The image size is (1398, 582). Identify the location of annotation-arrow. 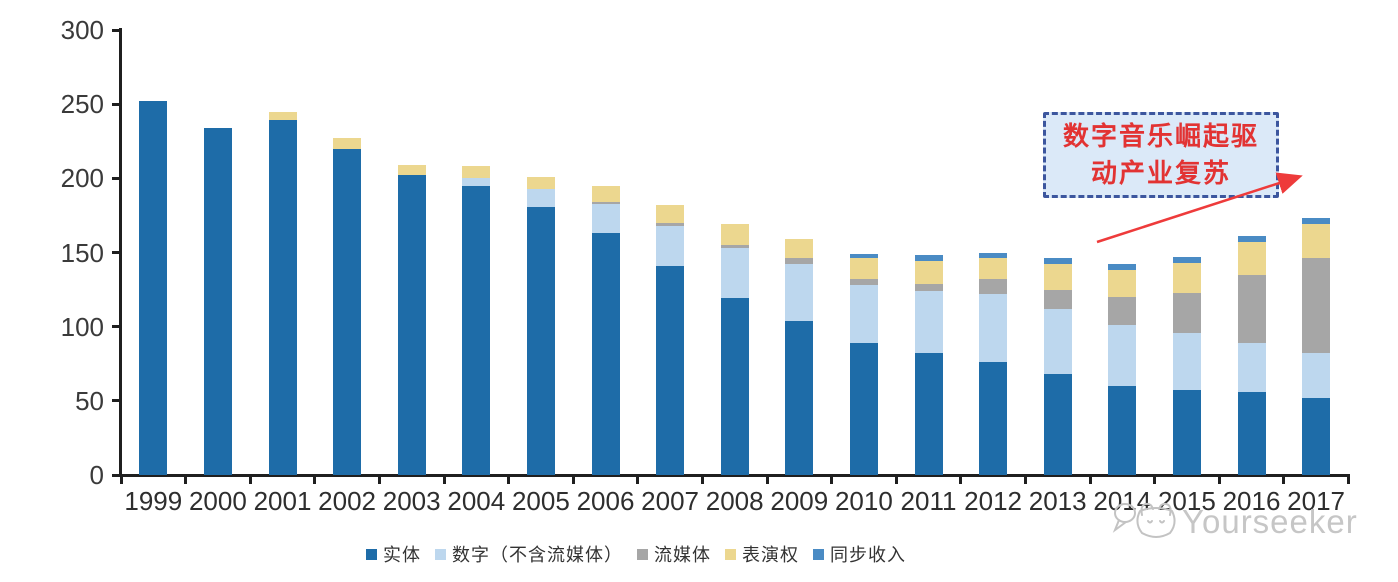
(1199, 208).